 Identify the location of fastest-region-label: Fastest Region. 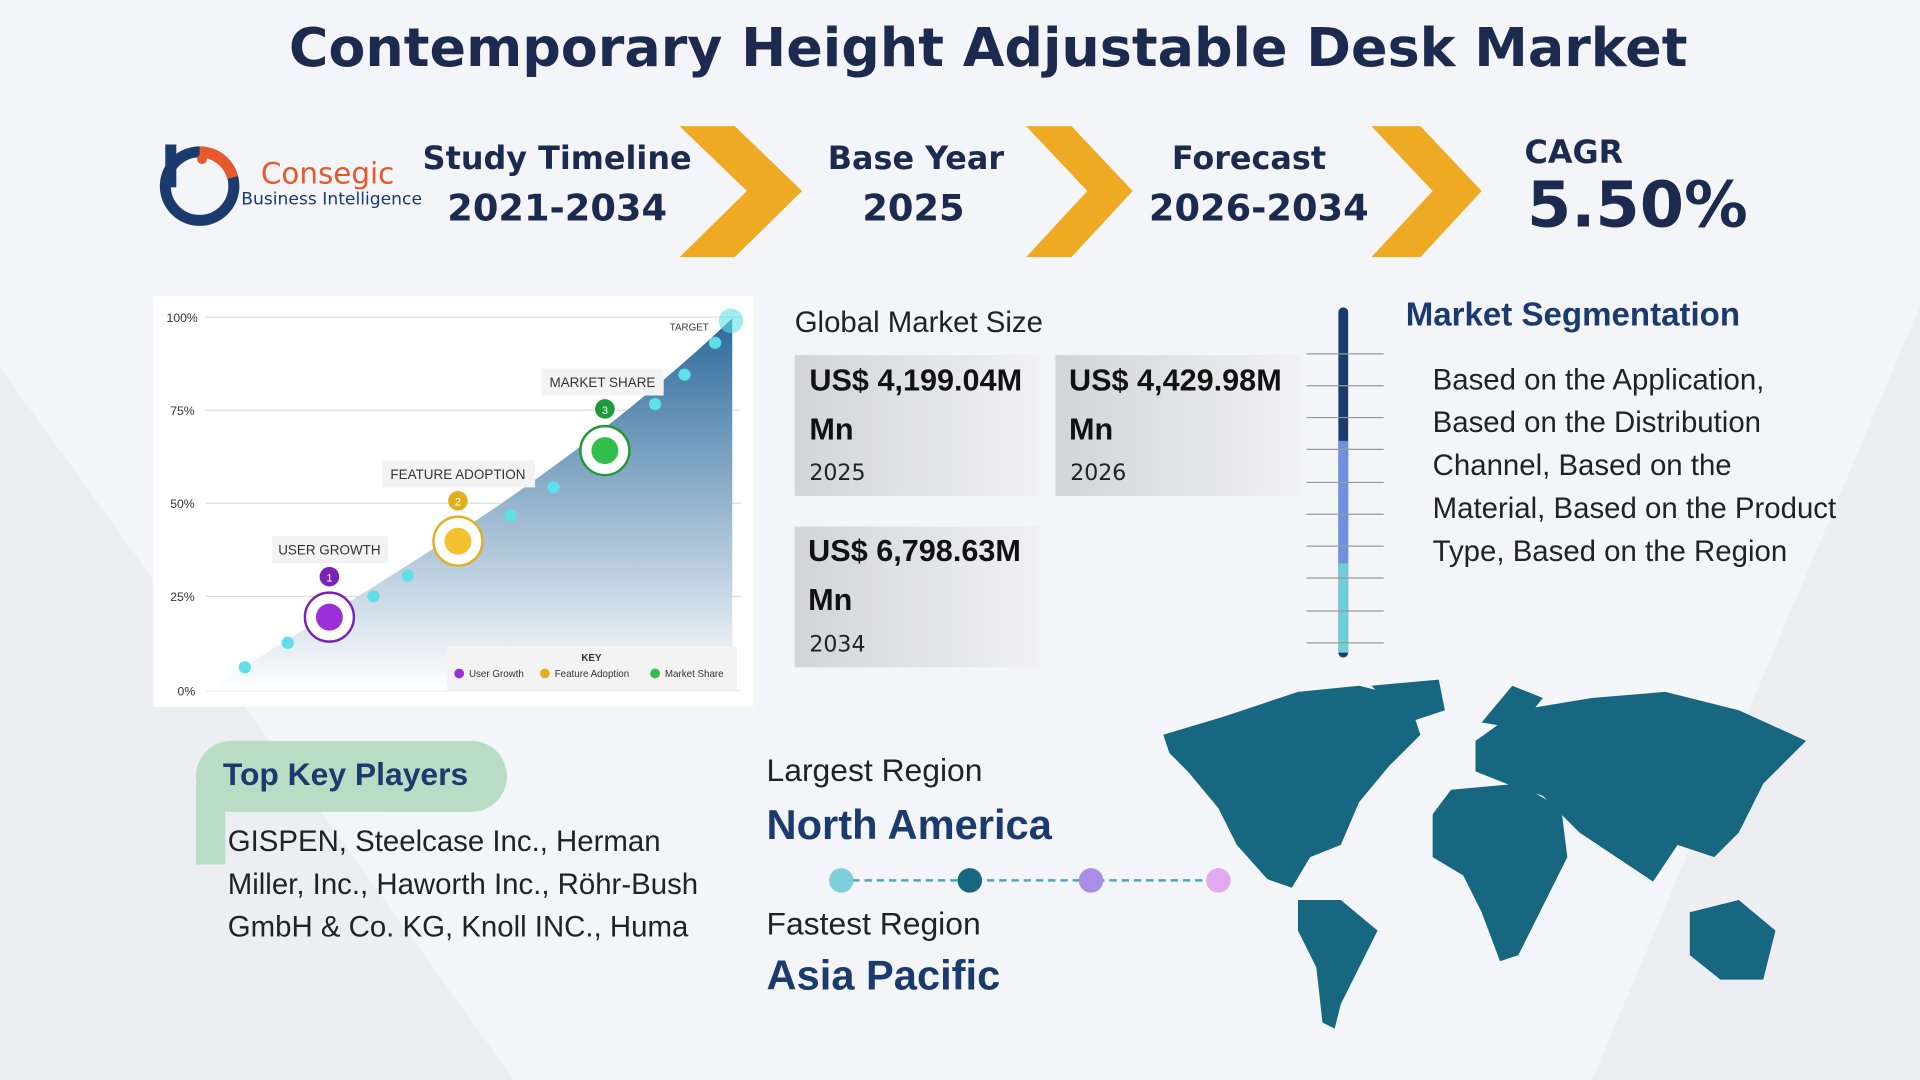
(873, 923).